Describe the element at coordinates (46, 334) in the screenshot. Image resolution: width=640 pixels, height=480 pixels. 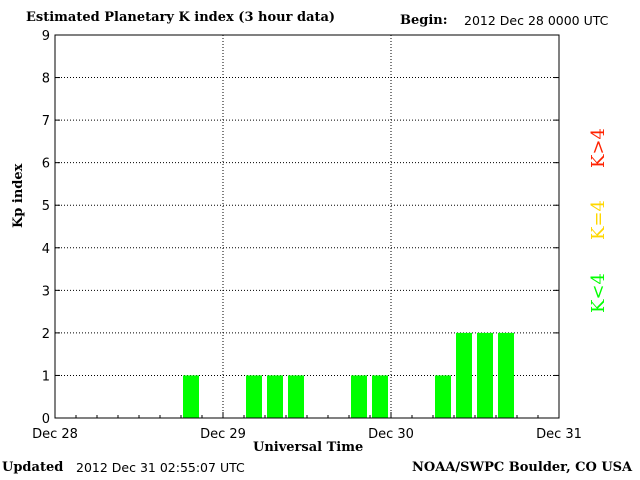
I see `y-tick-label: 2` at that location.